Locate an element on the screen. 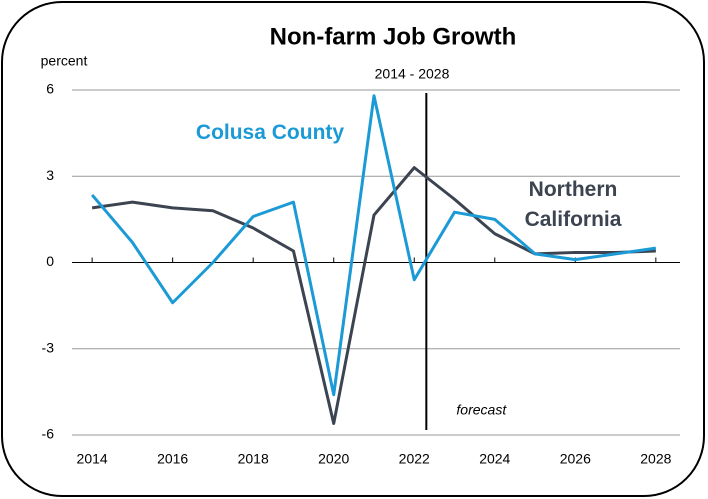 The image size is (708, 499). x-tick-label: 2022 is located at coordinates (414, 459).